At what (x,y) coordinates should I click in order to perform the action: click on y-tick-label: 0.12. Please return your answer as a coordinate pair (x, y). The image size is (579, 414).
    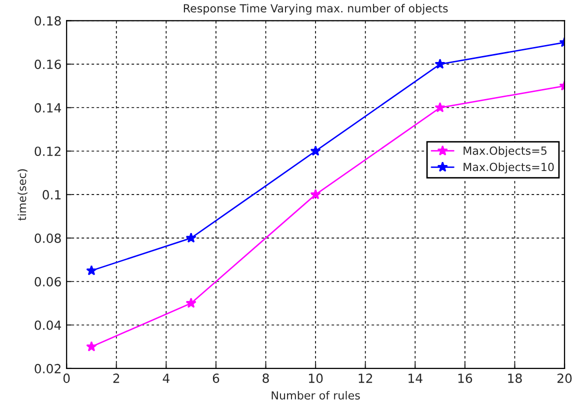
    Looking at the image, I should click on (47, 151).